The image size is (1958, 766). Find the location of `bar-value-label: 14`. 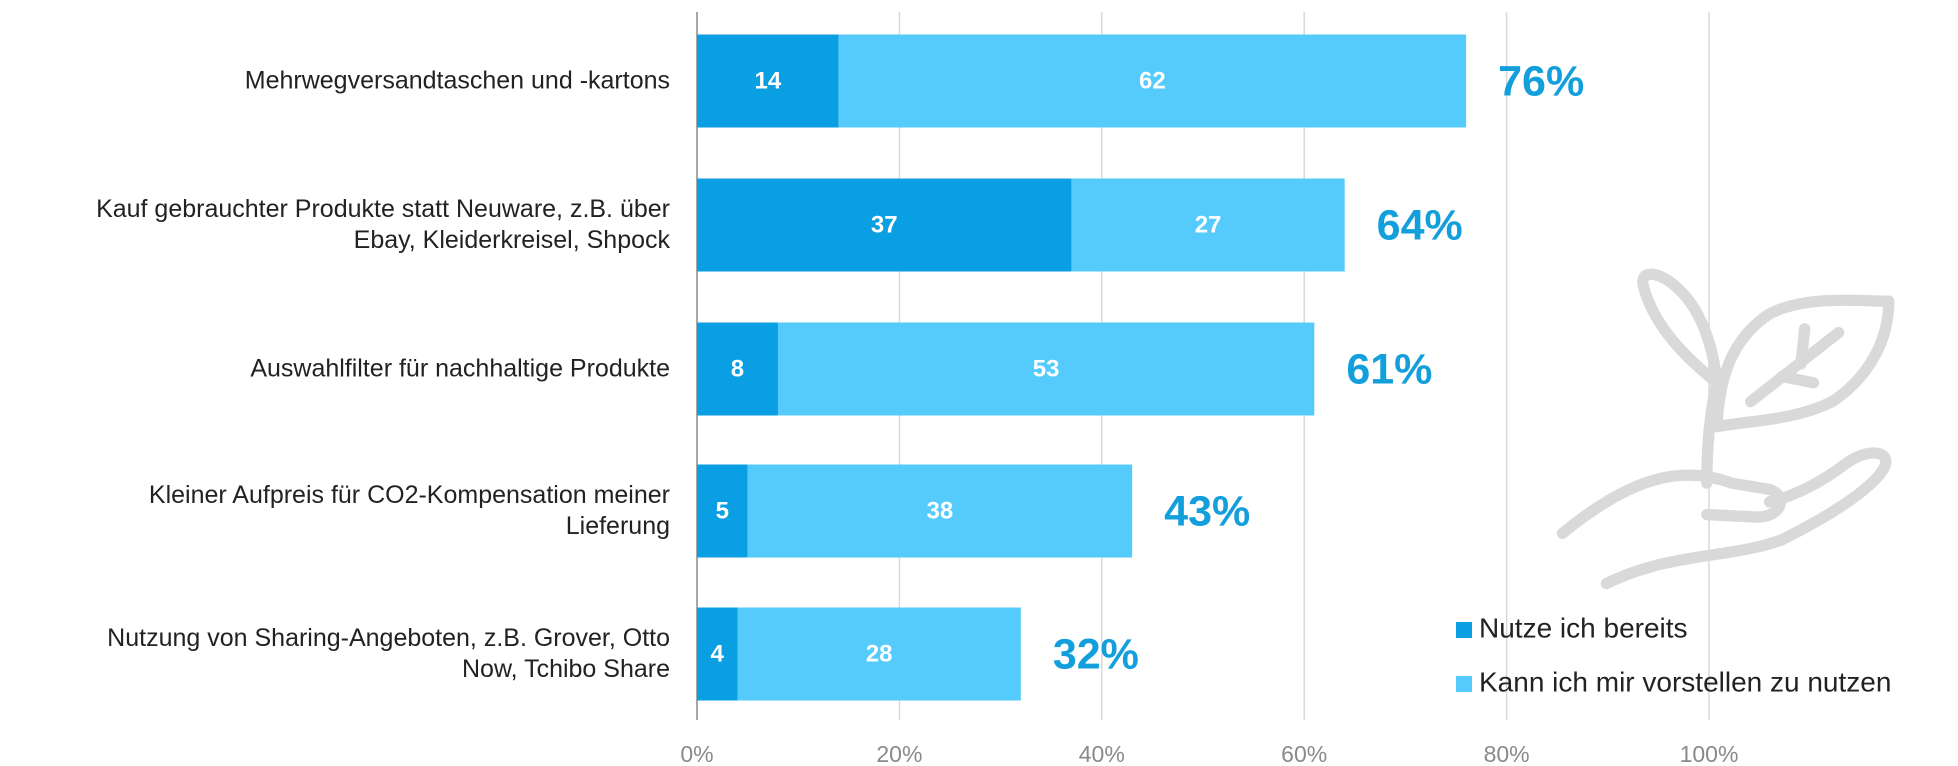

bar-value-label: 14 is located at coordinates (767, 80).